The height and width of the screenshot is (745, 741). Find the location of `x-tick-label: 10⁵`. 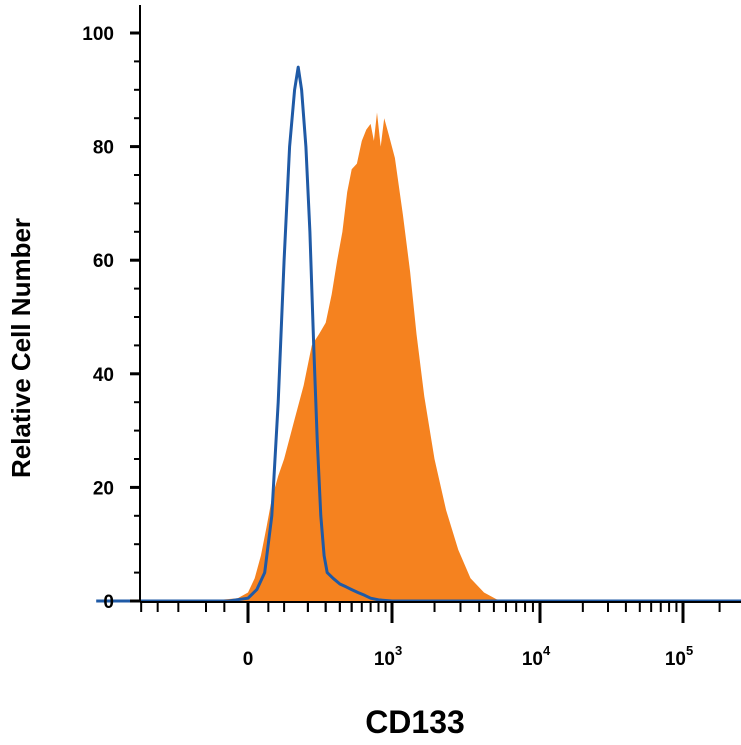

x-tick-label: 10⁵ is located at coordinates (679, 656).